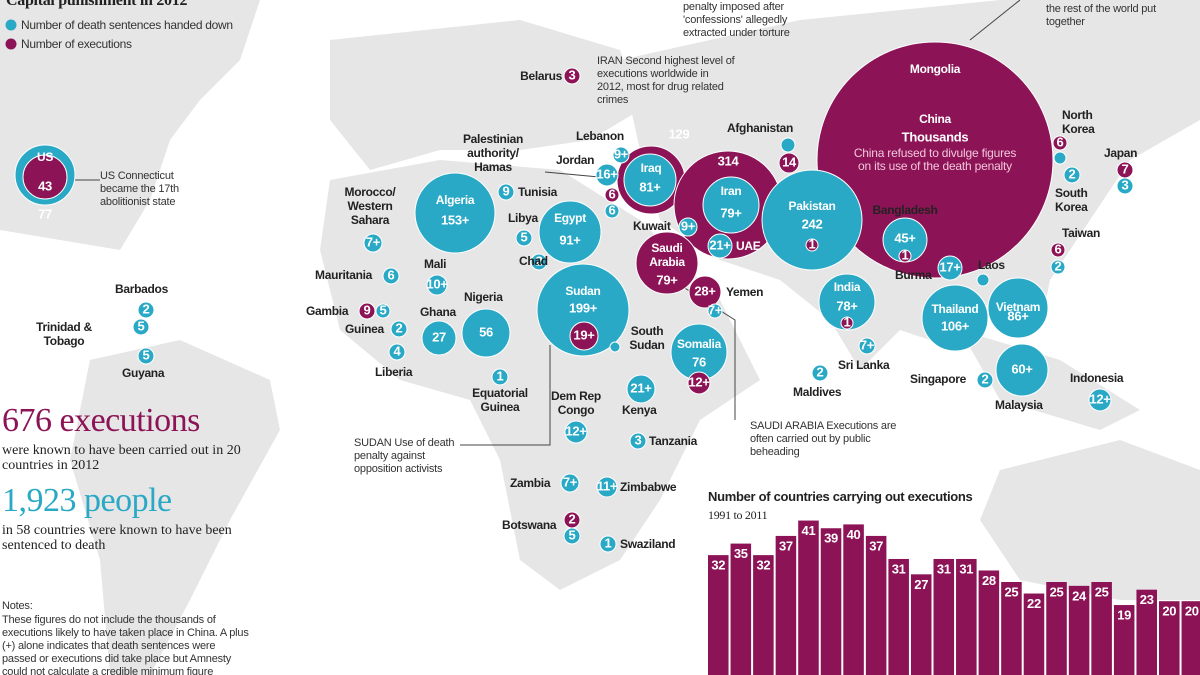 Image resolution: width=1200 pixels, height=675 pixels. Describe the element at coordinates (639, 410) in the screenshot. I see `place-name: Kenya` at that location.